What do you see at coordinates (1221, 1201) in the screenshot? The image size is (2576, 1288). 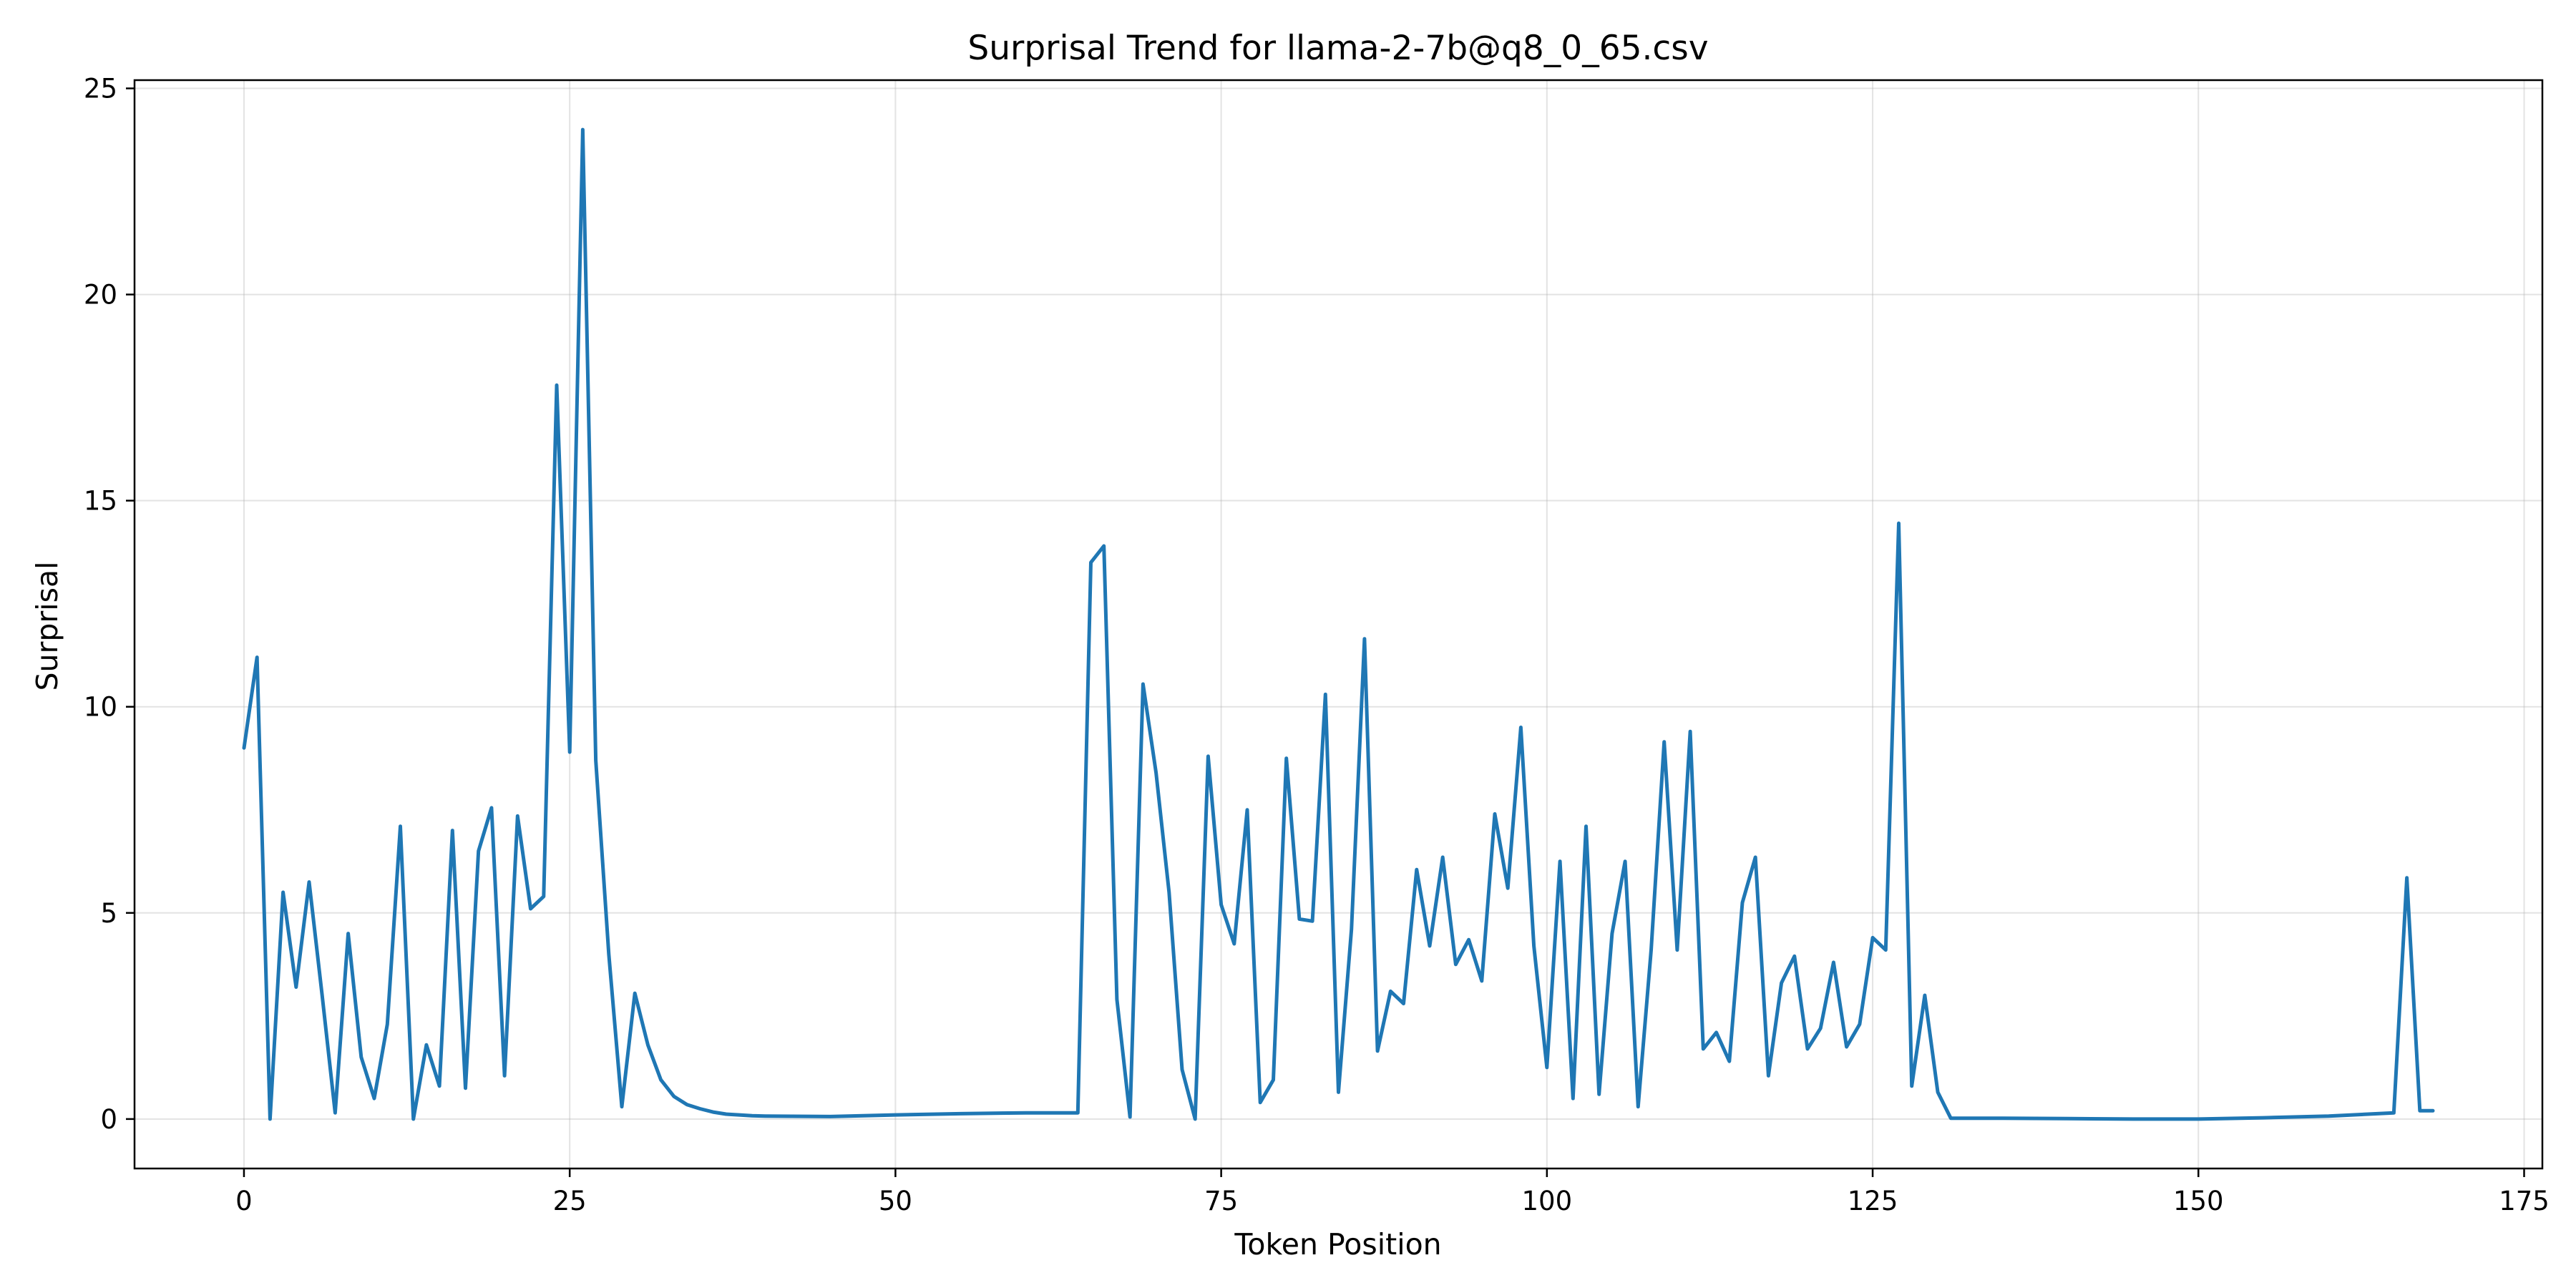 I see `x-tick-label: 75` at bounding box center [1221, 1201].